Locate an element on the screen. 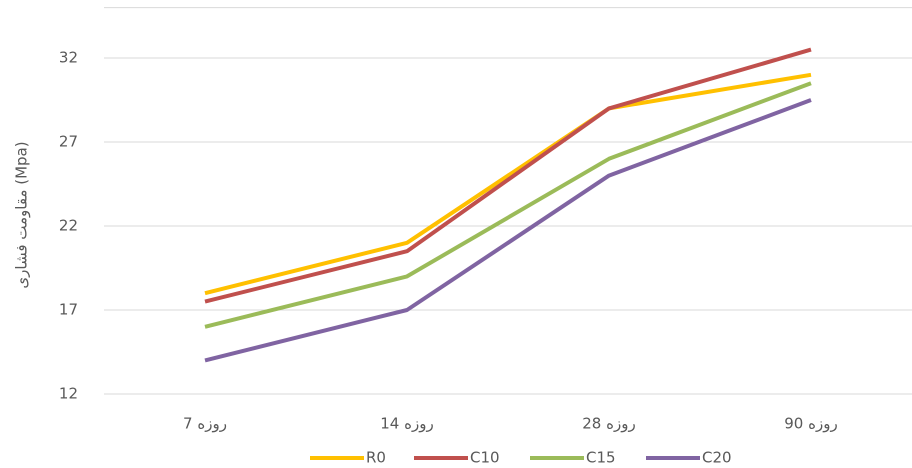  y-tick-label: 32 is located at coordinates (68, 58).